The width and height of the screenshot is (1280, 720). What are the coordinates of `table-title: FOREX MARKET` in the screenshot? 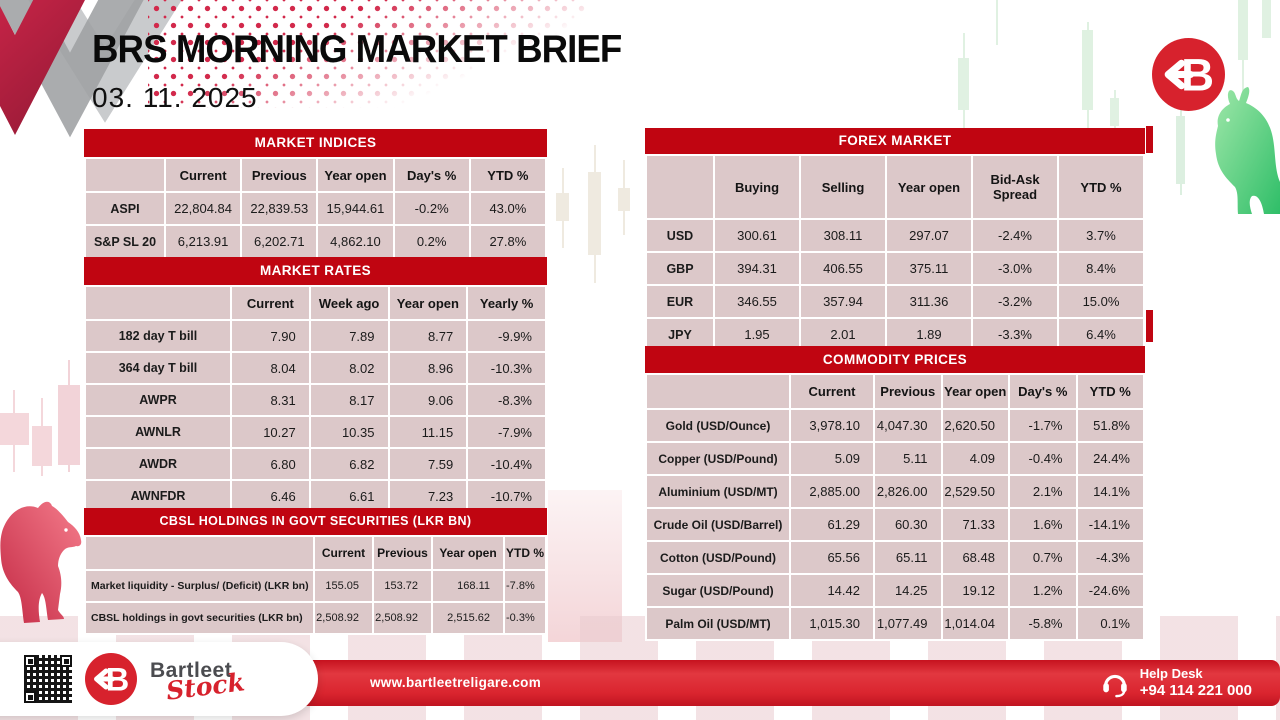 It's located at (895, 141).